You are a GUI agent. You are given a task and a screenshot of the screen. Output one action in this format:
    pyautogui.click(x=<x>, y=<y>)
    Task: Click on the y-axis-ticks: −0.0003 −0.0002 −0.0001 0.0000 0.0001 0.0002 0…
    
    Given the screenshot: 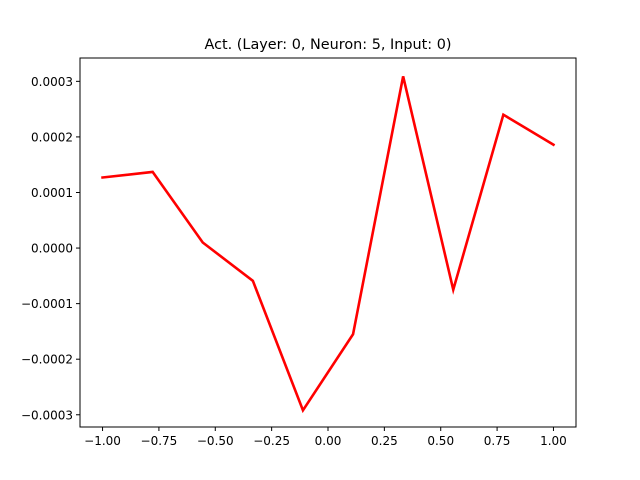 What is the action you would take?
    pyautogui.click(x=50, y=248)
    